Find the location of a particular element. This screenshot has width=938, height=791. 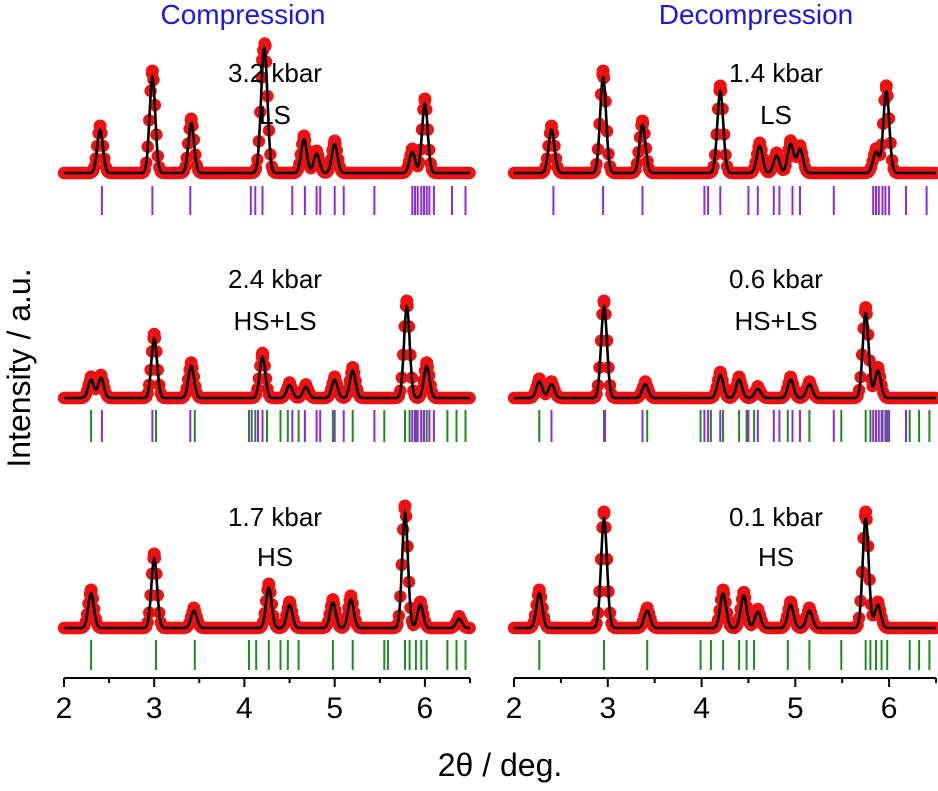

pressure-label: 2.4 kbar is located at coordinates (275, 279).